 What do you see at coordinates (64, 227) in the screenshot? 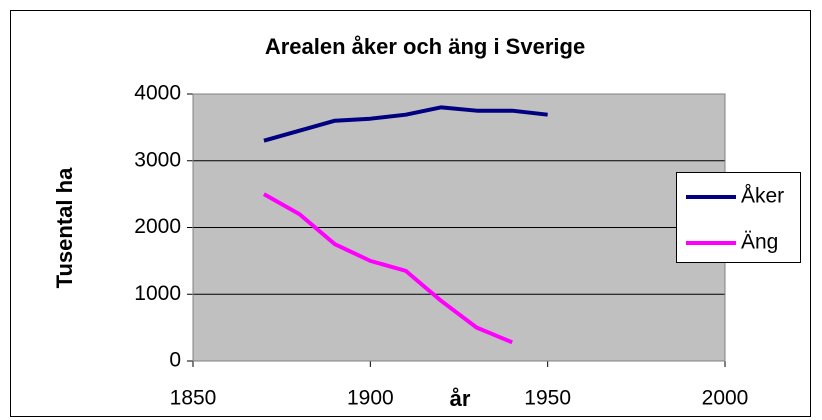
I see `y-axis-label: Tusental ha` at bounding box center [64, 227].